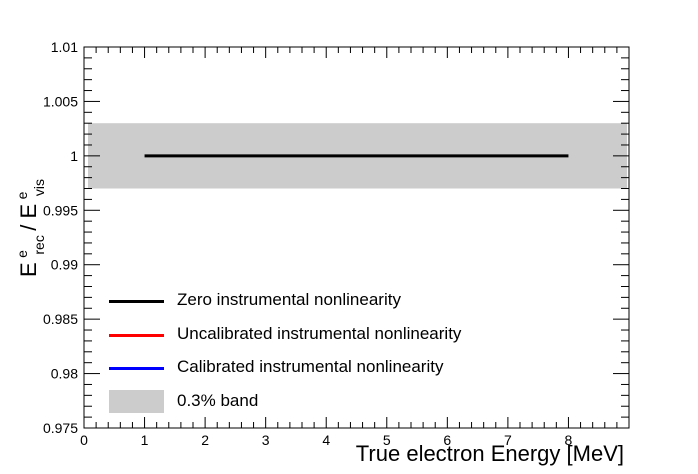  I want to click on x-tick-label-4: 4, so click(326, 440).